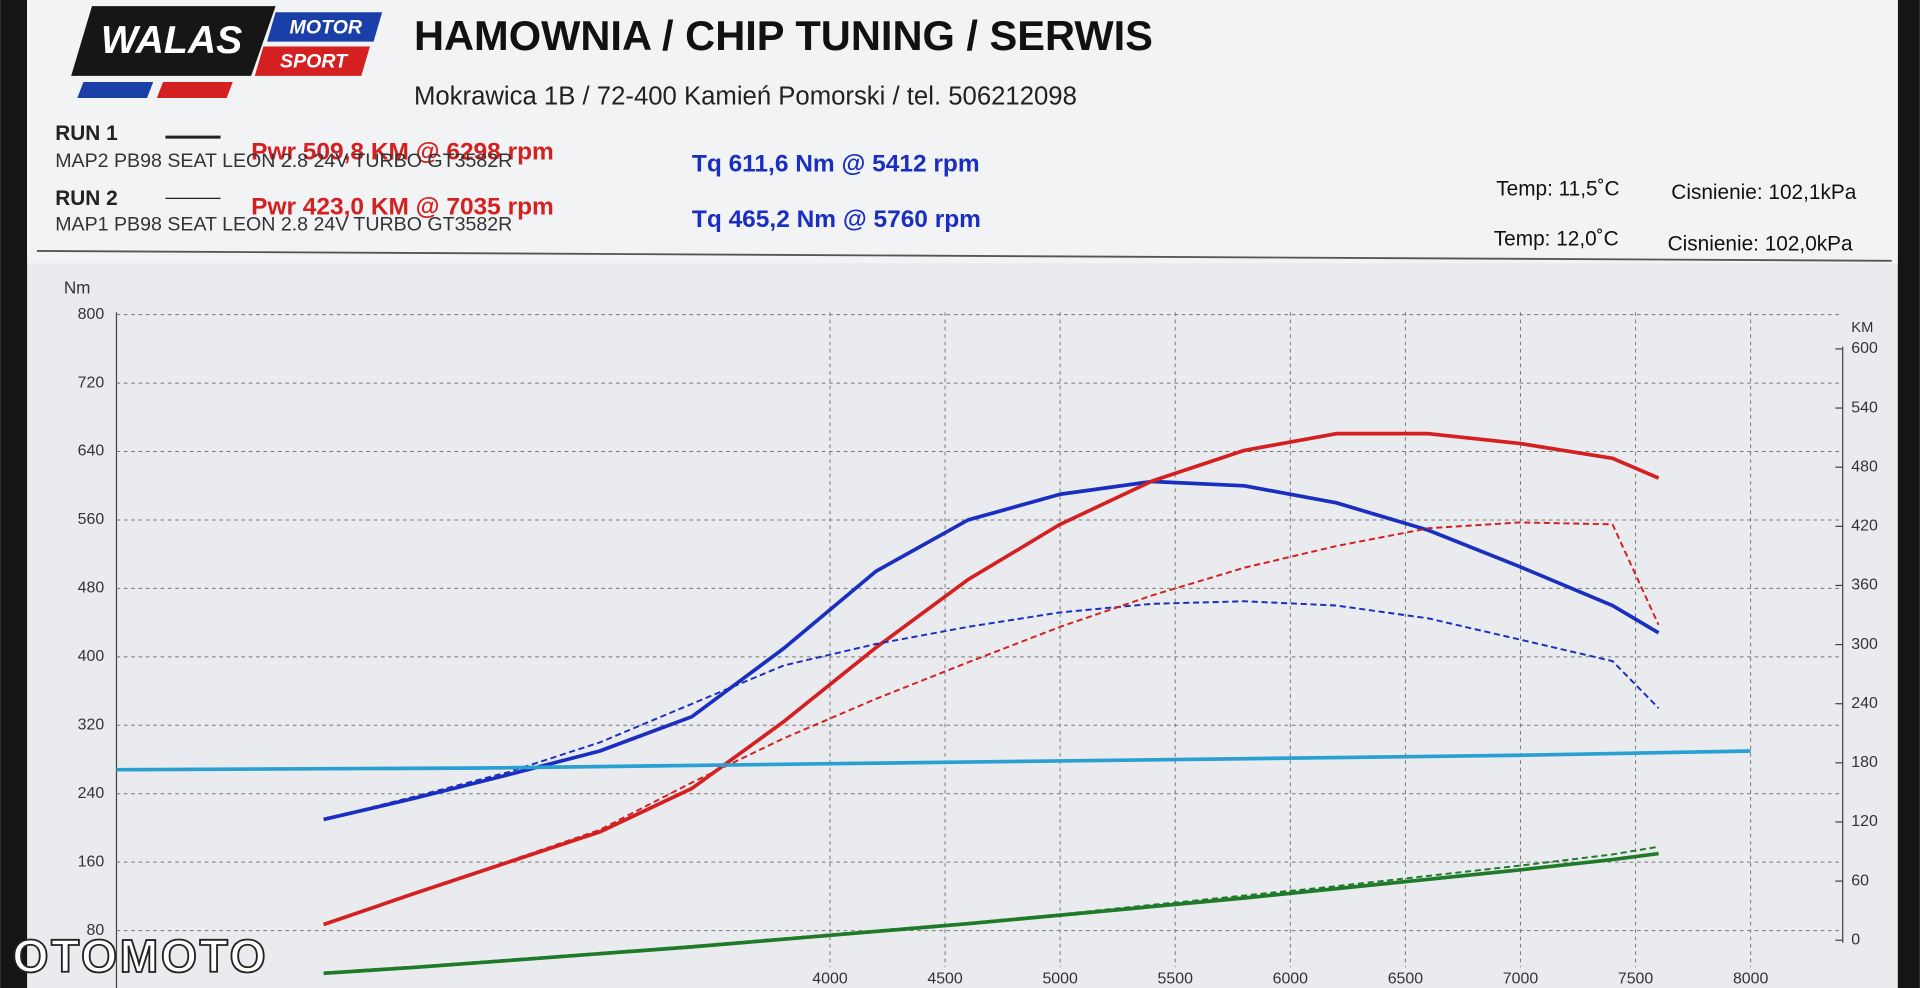  What do you see at coordinates (91, 588) in the screenshot?
I see `y-tick-label: 480` at bounding box center [91, 588].